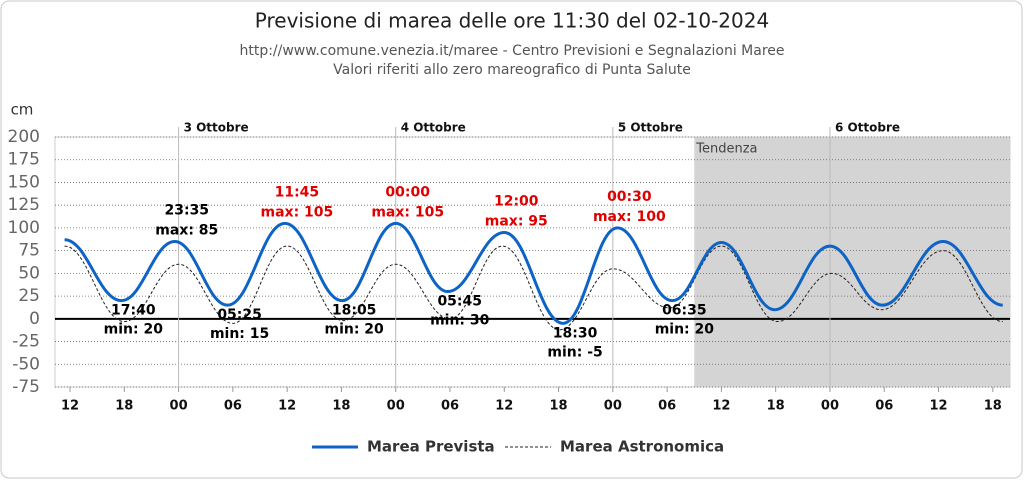 The height and width of the screenshot is (480, 1024). Describe the element at coordinates (460, 321) in the screenshot. I see `annotation-label: min: 30` at that location.